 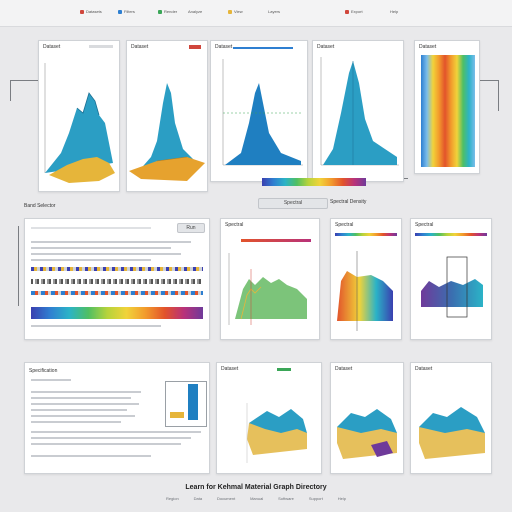 I want to click on bottom-panel-4: Dataset, so click(x=451, y=418).